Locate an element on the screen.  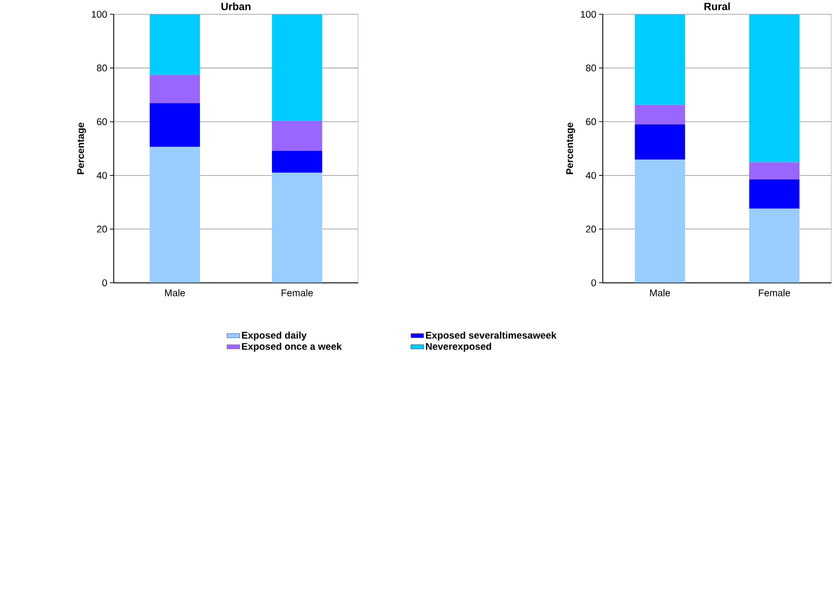
legend-label: Exposed severaltimesaweek is located at coordinates (491, 336).